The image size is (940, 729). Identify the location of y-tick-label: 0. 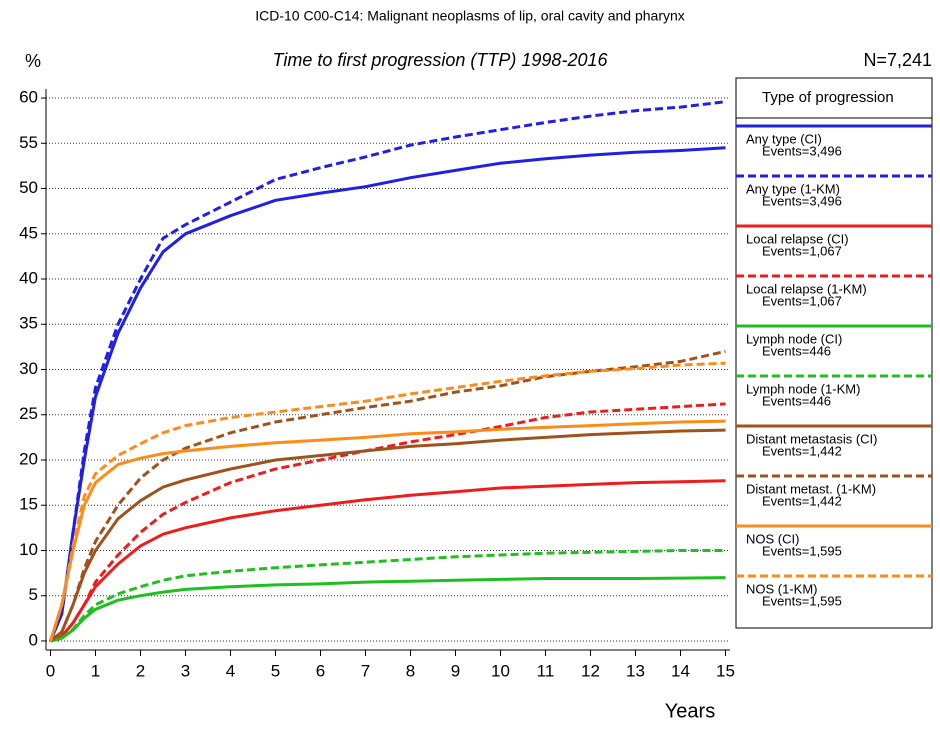
(33, 639).